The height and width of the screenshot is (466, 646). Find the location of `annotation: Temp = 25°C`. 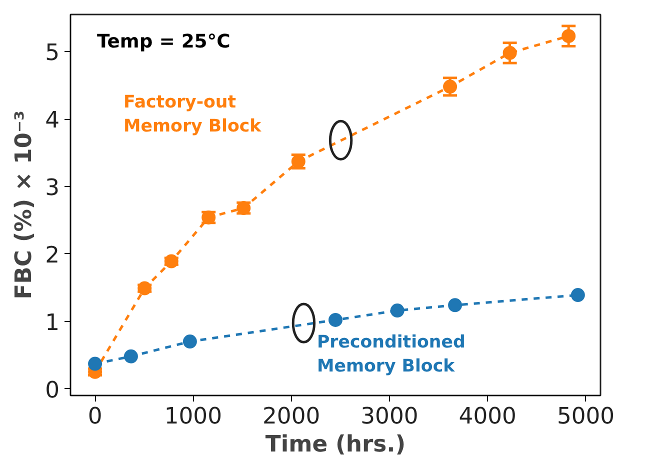

annotation: Temp = 25°C is located at coordinates (163, 42).